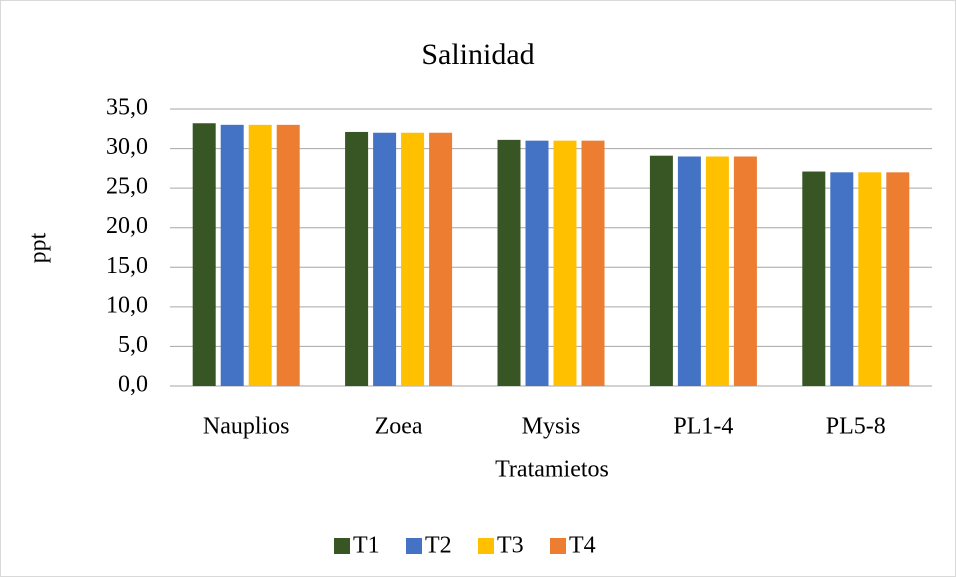  What do you see at coordinates (366, 546) in the screenshot?
I see `legend-label: T1` at bounding box center [366, 546].